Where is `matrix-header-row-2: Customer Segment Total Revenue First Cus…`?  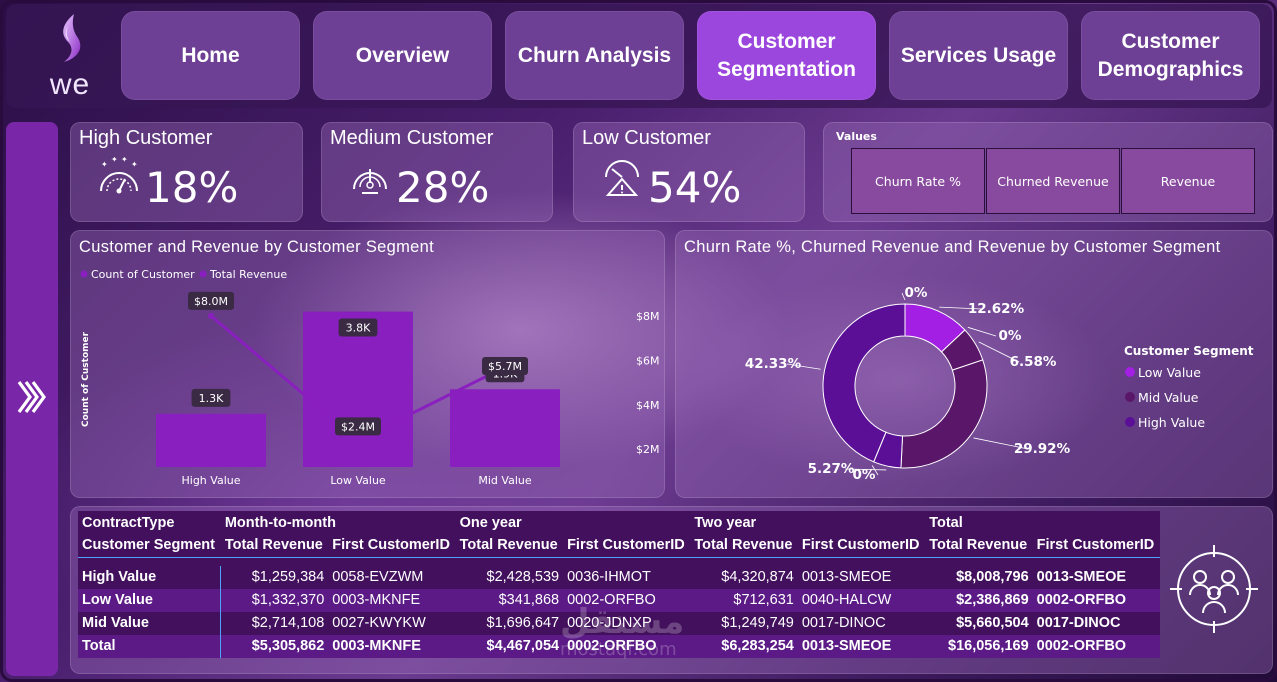 matrix-header-row-2: Customer Segment Total Revenue First Cus… is located at coordinates (619, 546).